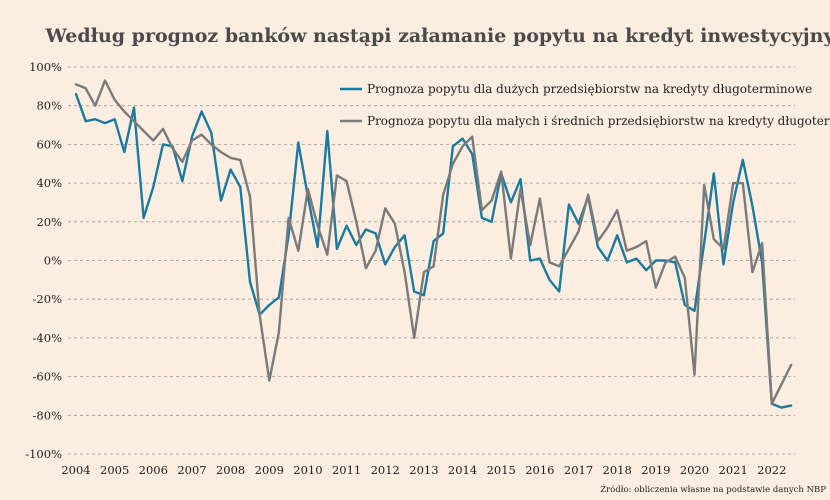 The height and width of the screenshot is (500, 830). Describe the element at coordinates (48, 299) in the screenshot. I see `y-tick-label: -20%` at that location.